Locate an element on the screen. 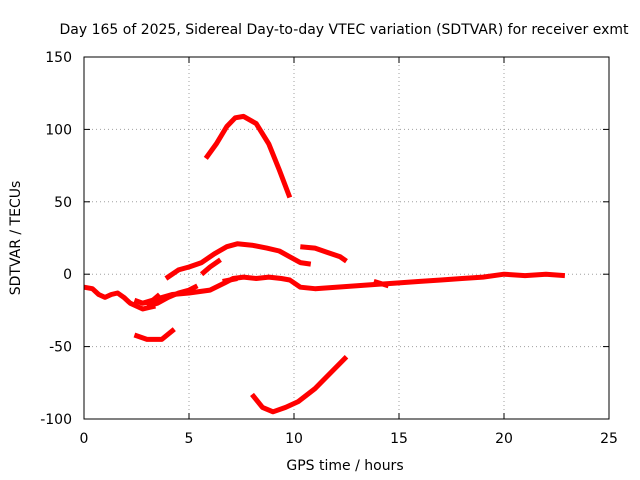 Image resolution: width=640 pixels, height=480 pixels. x-axis-label: GPS time / hours is located at coordinates (344, 466).